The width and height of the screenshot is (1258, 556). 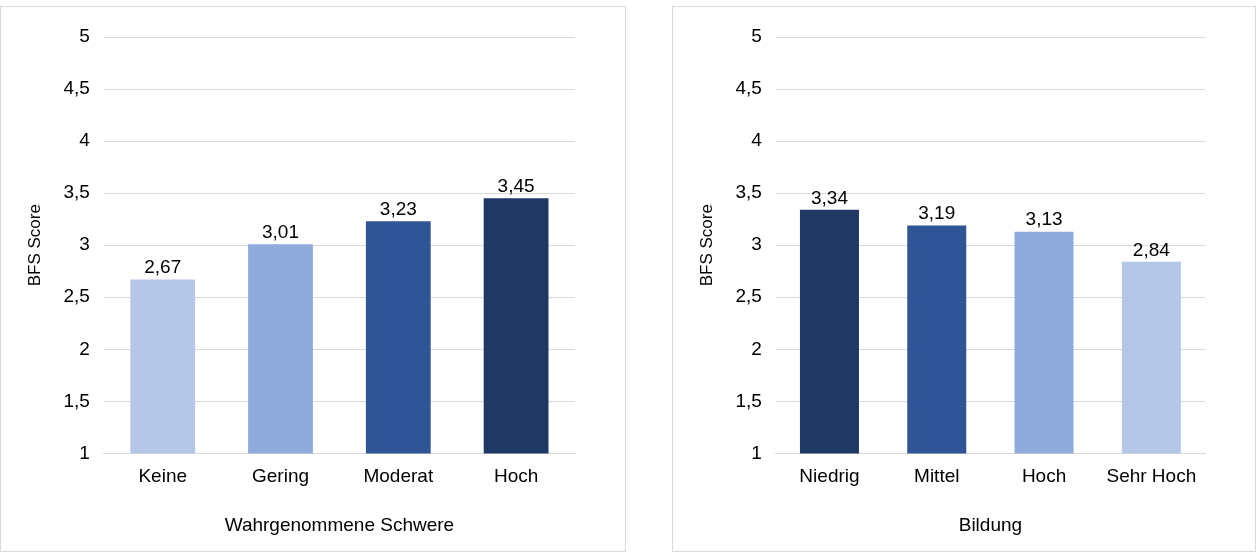 I want to click on x-tick-label: Niedrig, so click(x=829, y=476).